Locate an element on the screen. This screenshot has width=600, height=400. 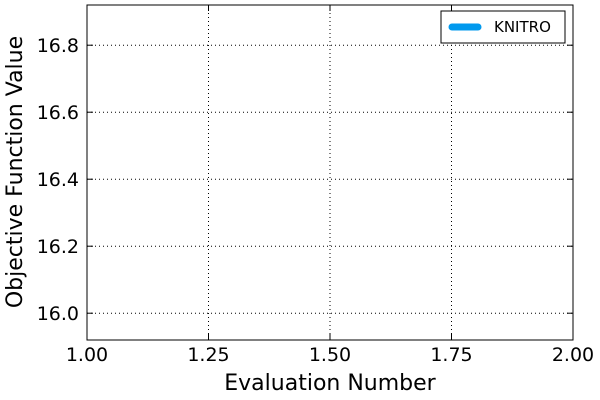
y-tick-label: 16.8 is located at coordinates (58, 46).